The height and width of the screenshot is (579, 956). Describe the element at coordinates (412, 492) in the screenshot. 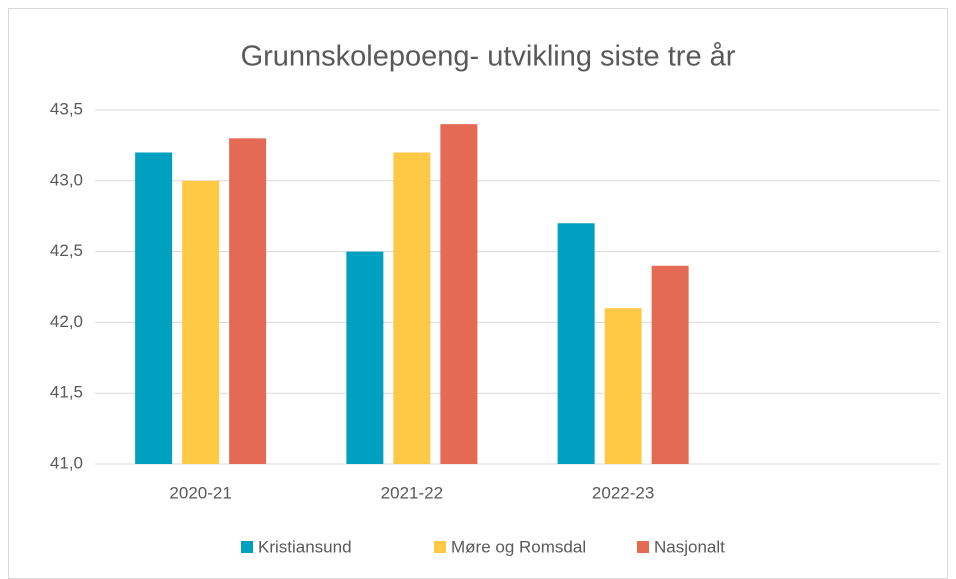

I see `x-tick-label: 2021-22` at that location.